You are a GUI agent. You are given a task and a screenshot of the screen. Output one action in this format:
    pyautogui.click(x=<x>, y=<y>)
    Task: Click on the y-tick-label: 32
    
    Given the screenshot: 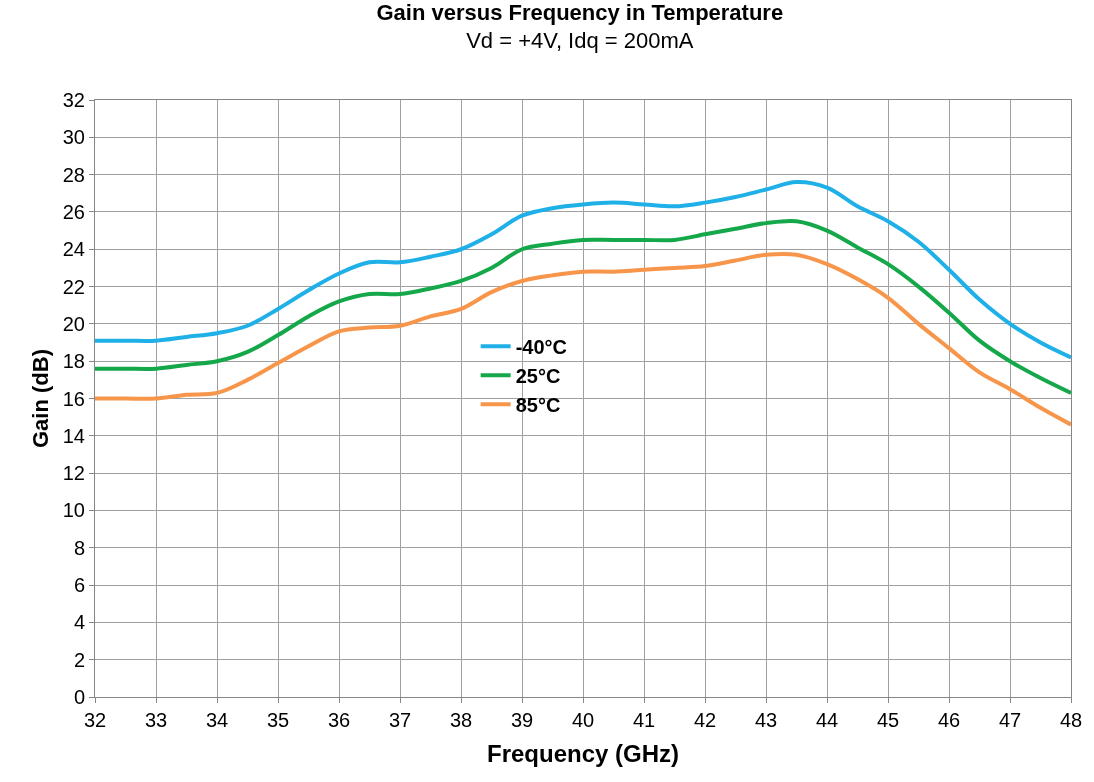 What is the action you would take?
    pyautogui.click(x=73, y=100)
    